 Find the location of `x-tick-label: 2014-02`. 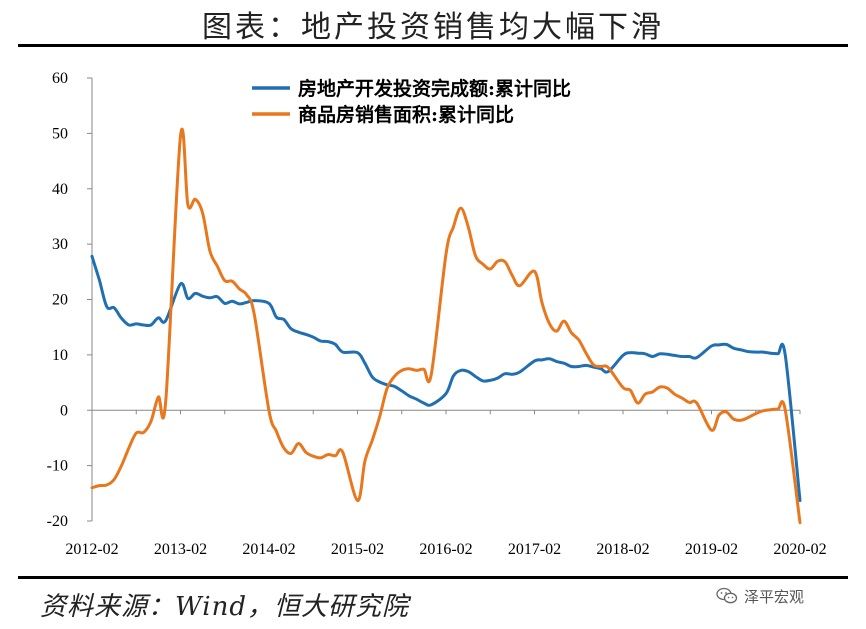

x-tick-label: 2014-02 is located at coordinates (268, 549).